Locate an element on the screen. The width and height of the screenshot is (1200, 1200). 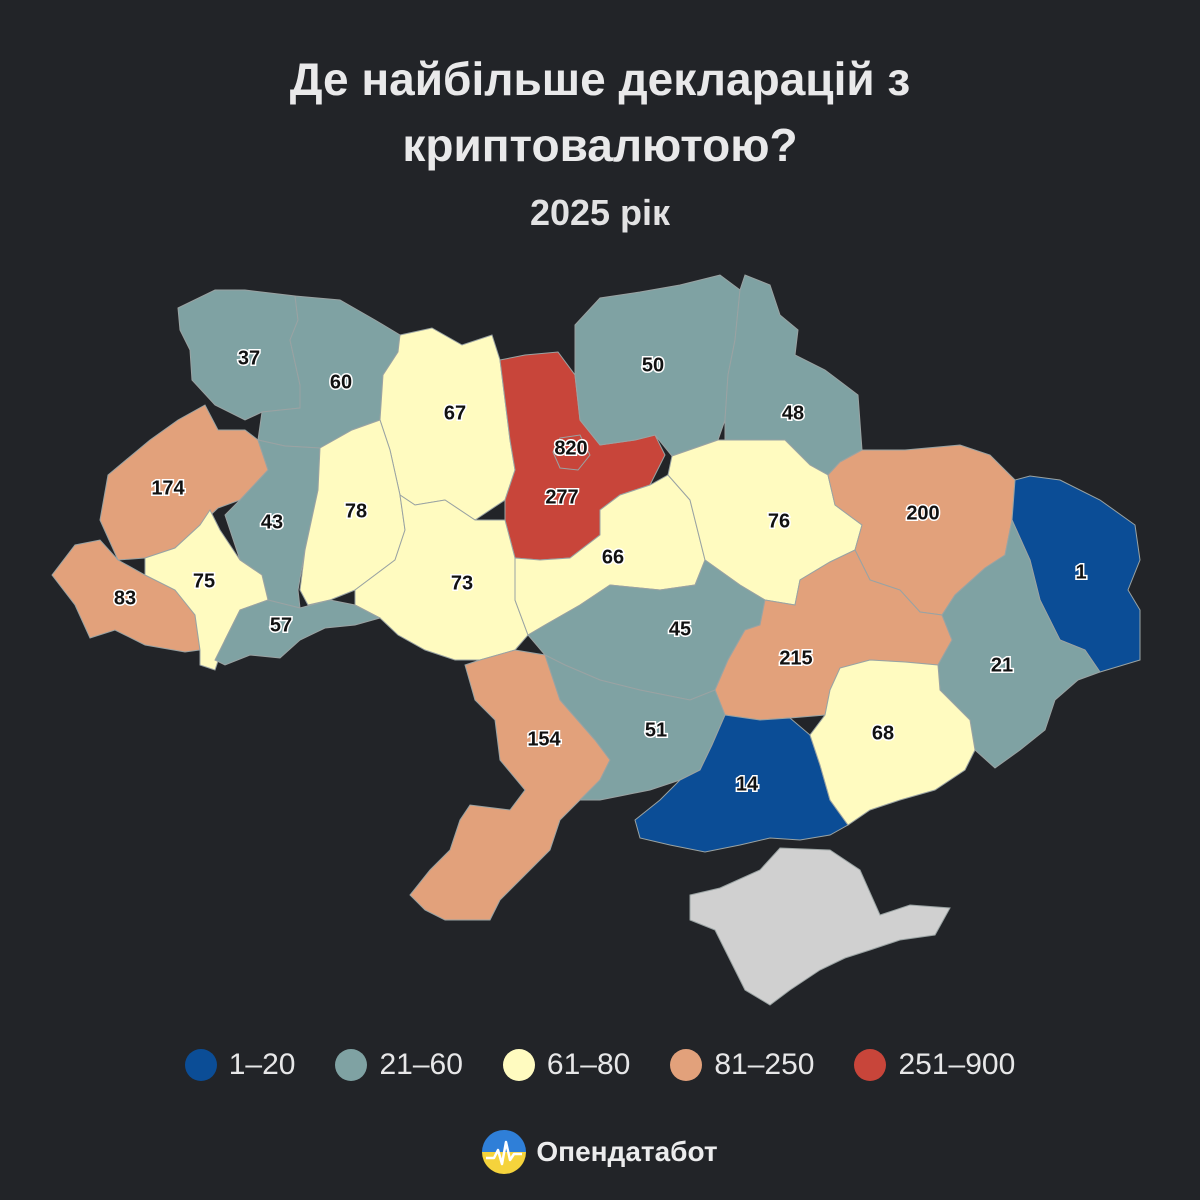
legend-label: 1–20 is located at coordinates (262, 1064).